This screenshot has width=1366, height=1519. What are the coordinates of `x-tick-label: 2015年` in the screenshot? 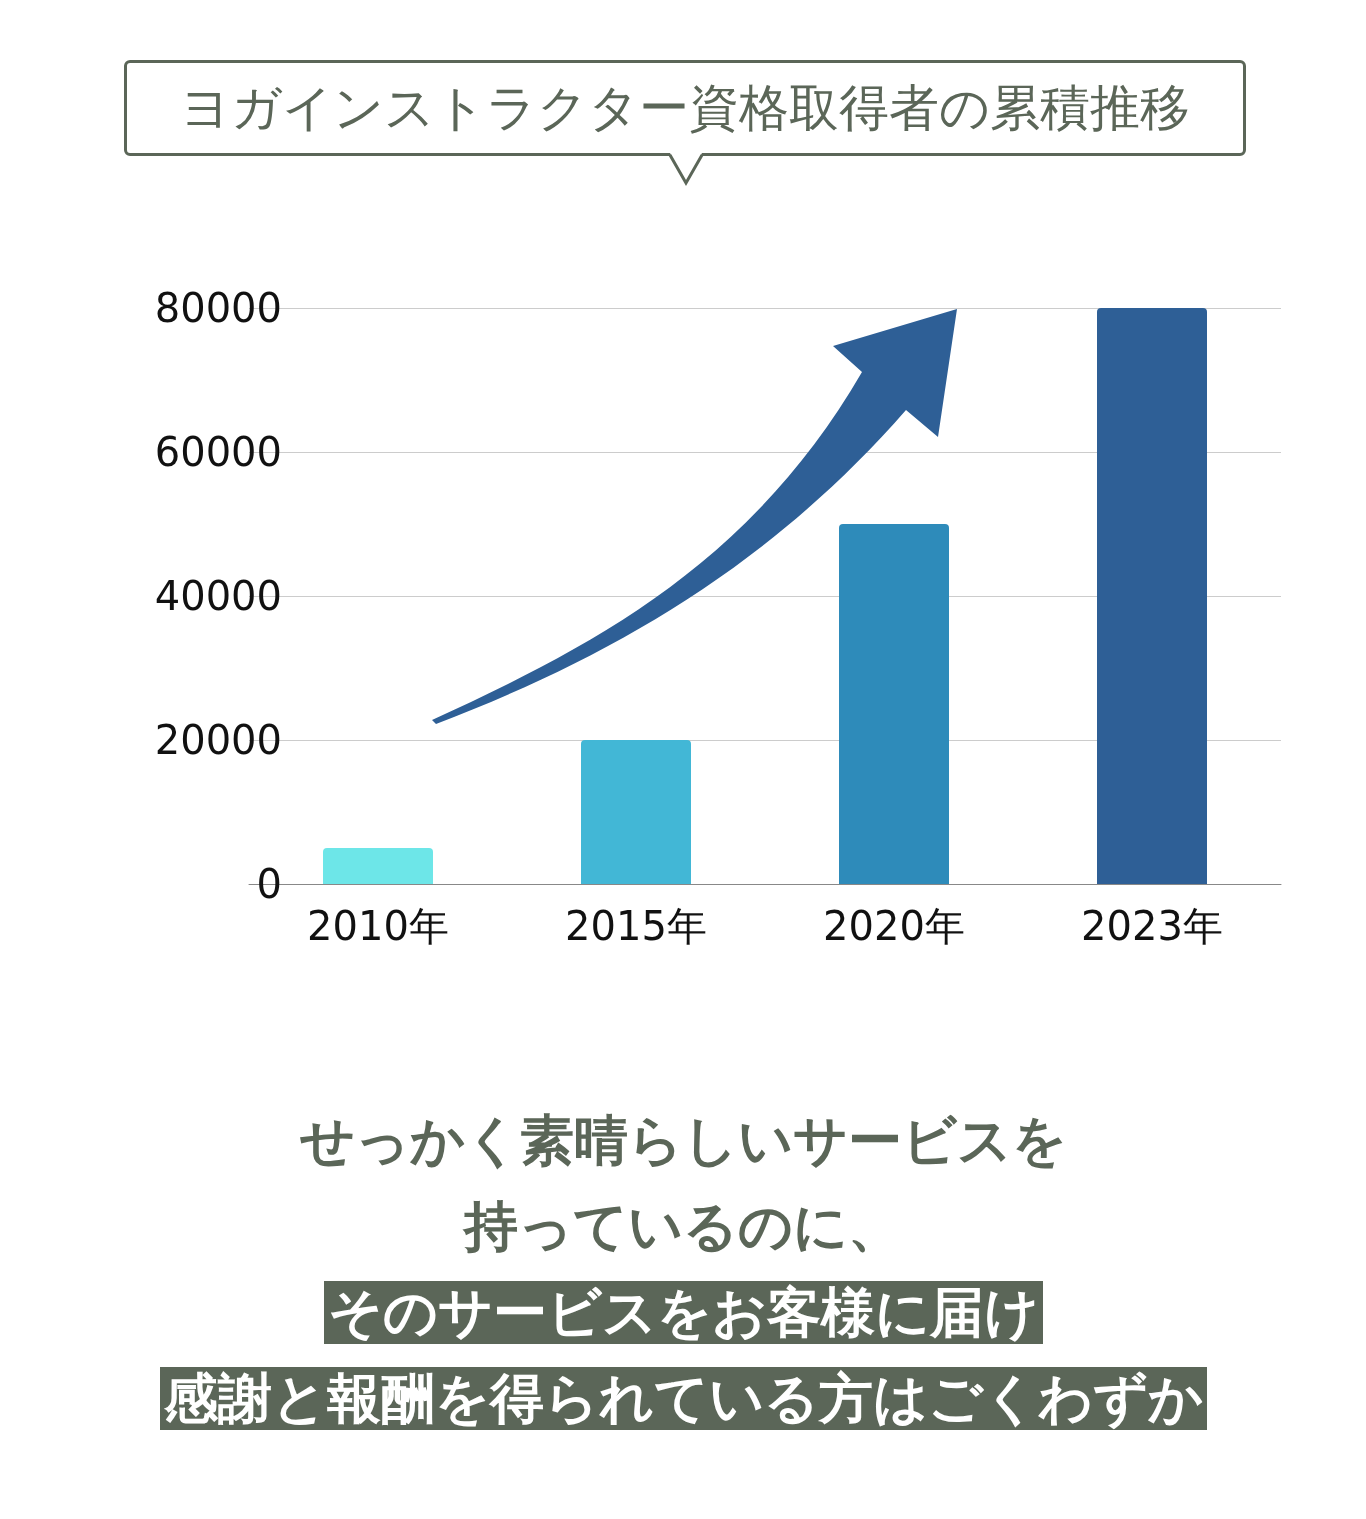 It's located at (636, 926).